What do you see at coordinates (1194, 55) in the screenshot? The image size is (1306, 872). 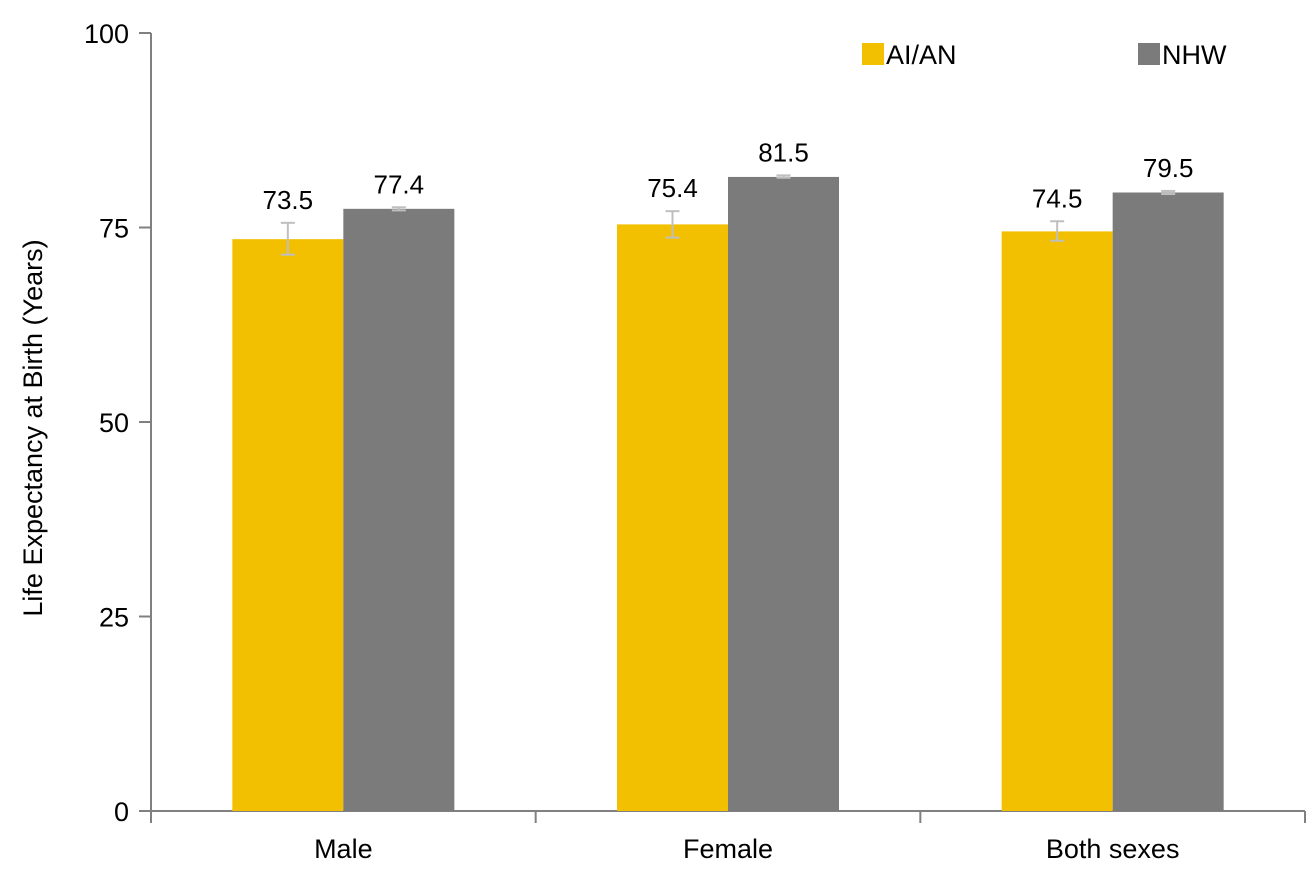 I see `legend-label: NHW` at bounding box center [1194, 55].